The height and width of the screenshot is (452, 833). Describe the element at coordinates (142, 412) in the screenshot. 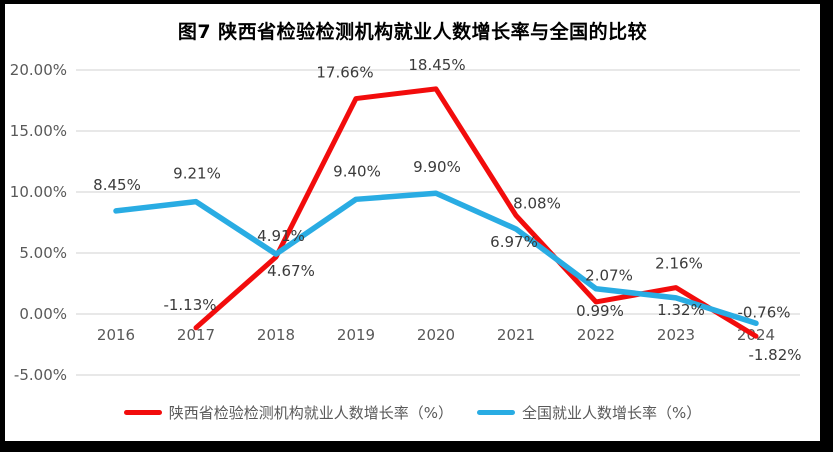

I see `red-line-swatch-icon` at that location.